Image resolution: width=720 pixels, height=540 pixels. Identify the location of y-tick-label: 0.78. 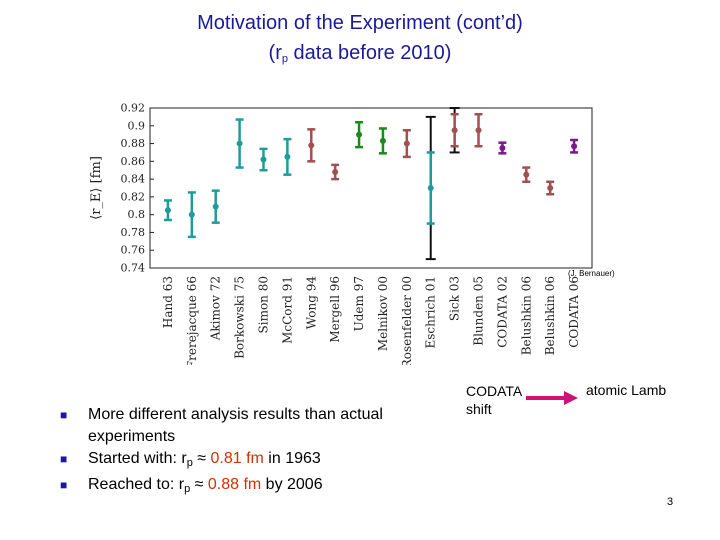
(133, 232).